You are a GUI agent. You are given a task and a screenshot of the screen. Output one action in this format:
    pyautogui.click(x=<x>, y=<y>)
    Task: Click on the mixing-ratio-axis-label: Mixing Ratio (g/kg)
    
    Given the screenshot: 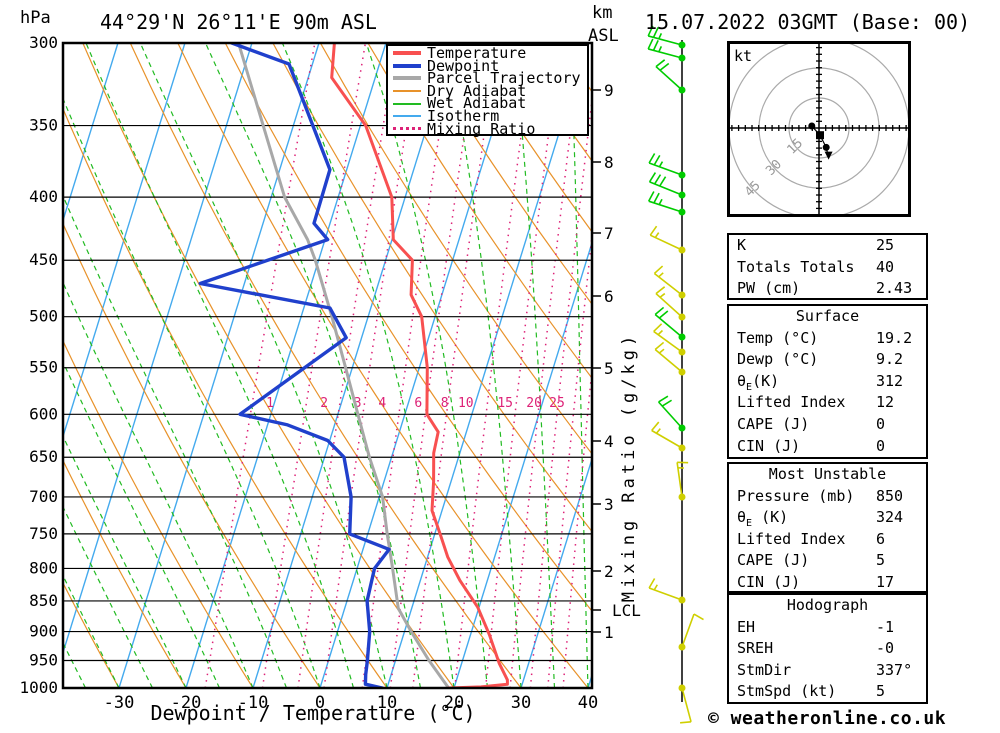 What is the action you would take?
    pyautogui.click(x=629, y=467)
    